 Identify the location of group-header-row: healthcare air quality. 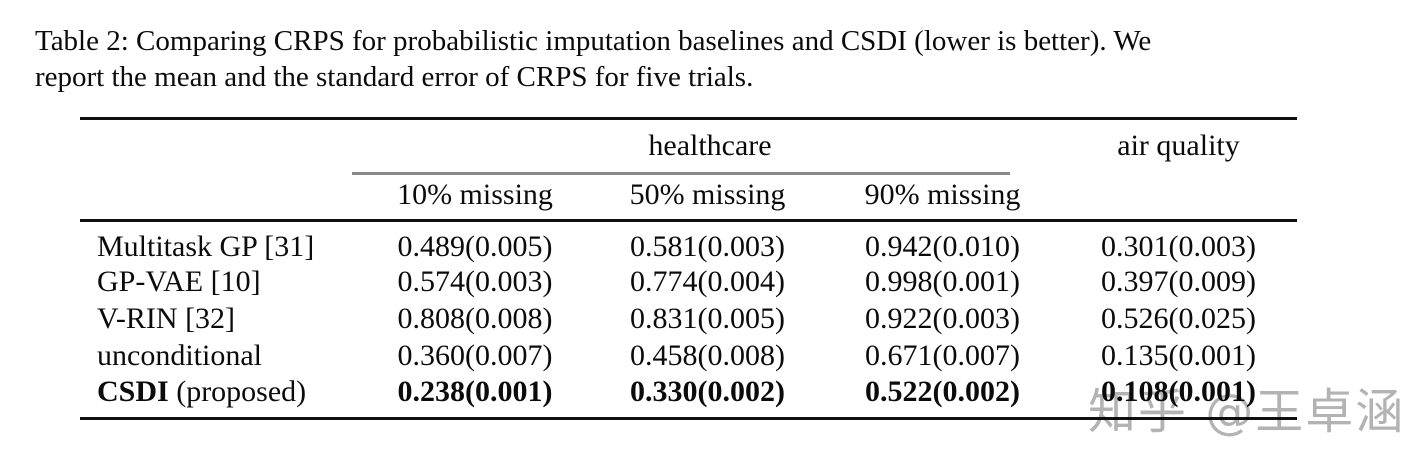
(688, 146).